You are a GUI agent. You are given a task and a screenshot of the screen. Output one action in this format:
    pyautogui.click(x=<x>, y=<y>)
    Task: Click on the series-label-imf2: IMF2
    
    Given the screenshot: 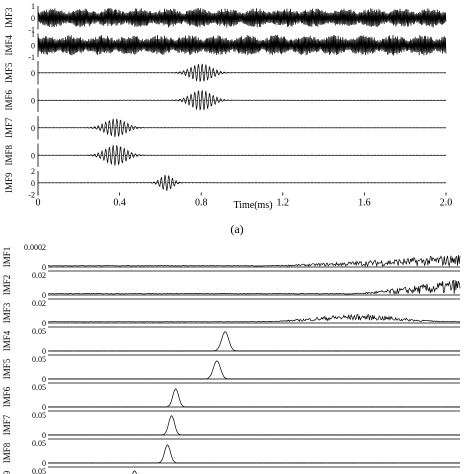 What is the action you would take?
    pyautogui.click(x=7, y=285)
    